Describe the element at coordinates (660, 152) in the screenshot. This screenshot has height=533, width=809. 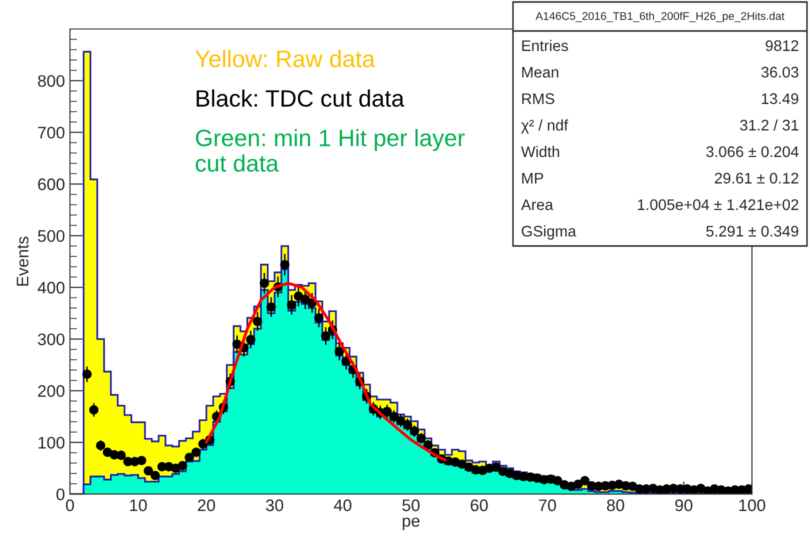
I see `text: Width 3.066 ± 0.204` at that location.